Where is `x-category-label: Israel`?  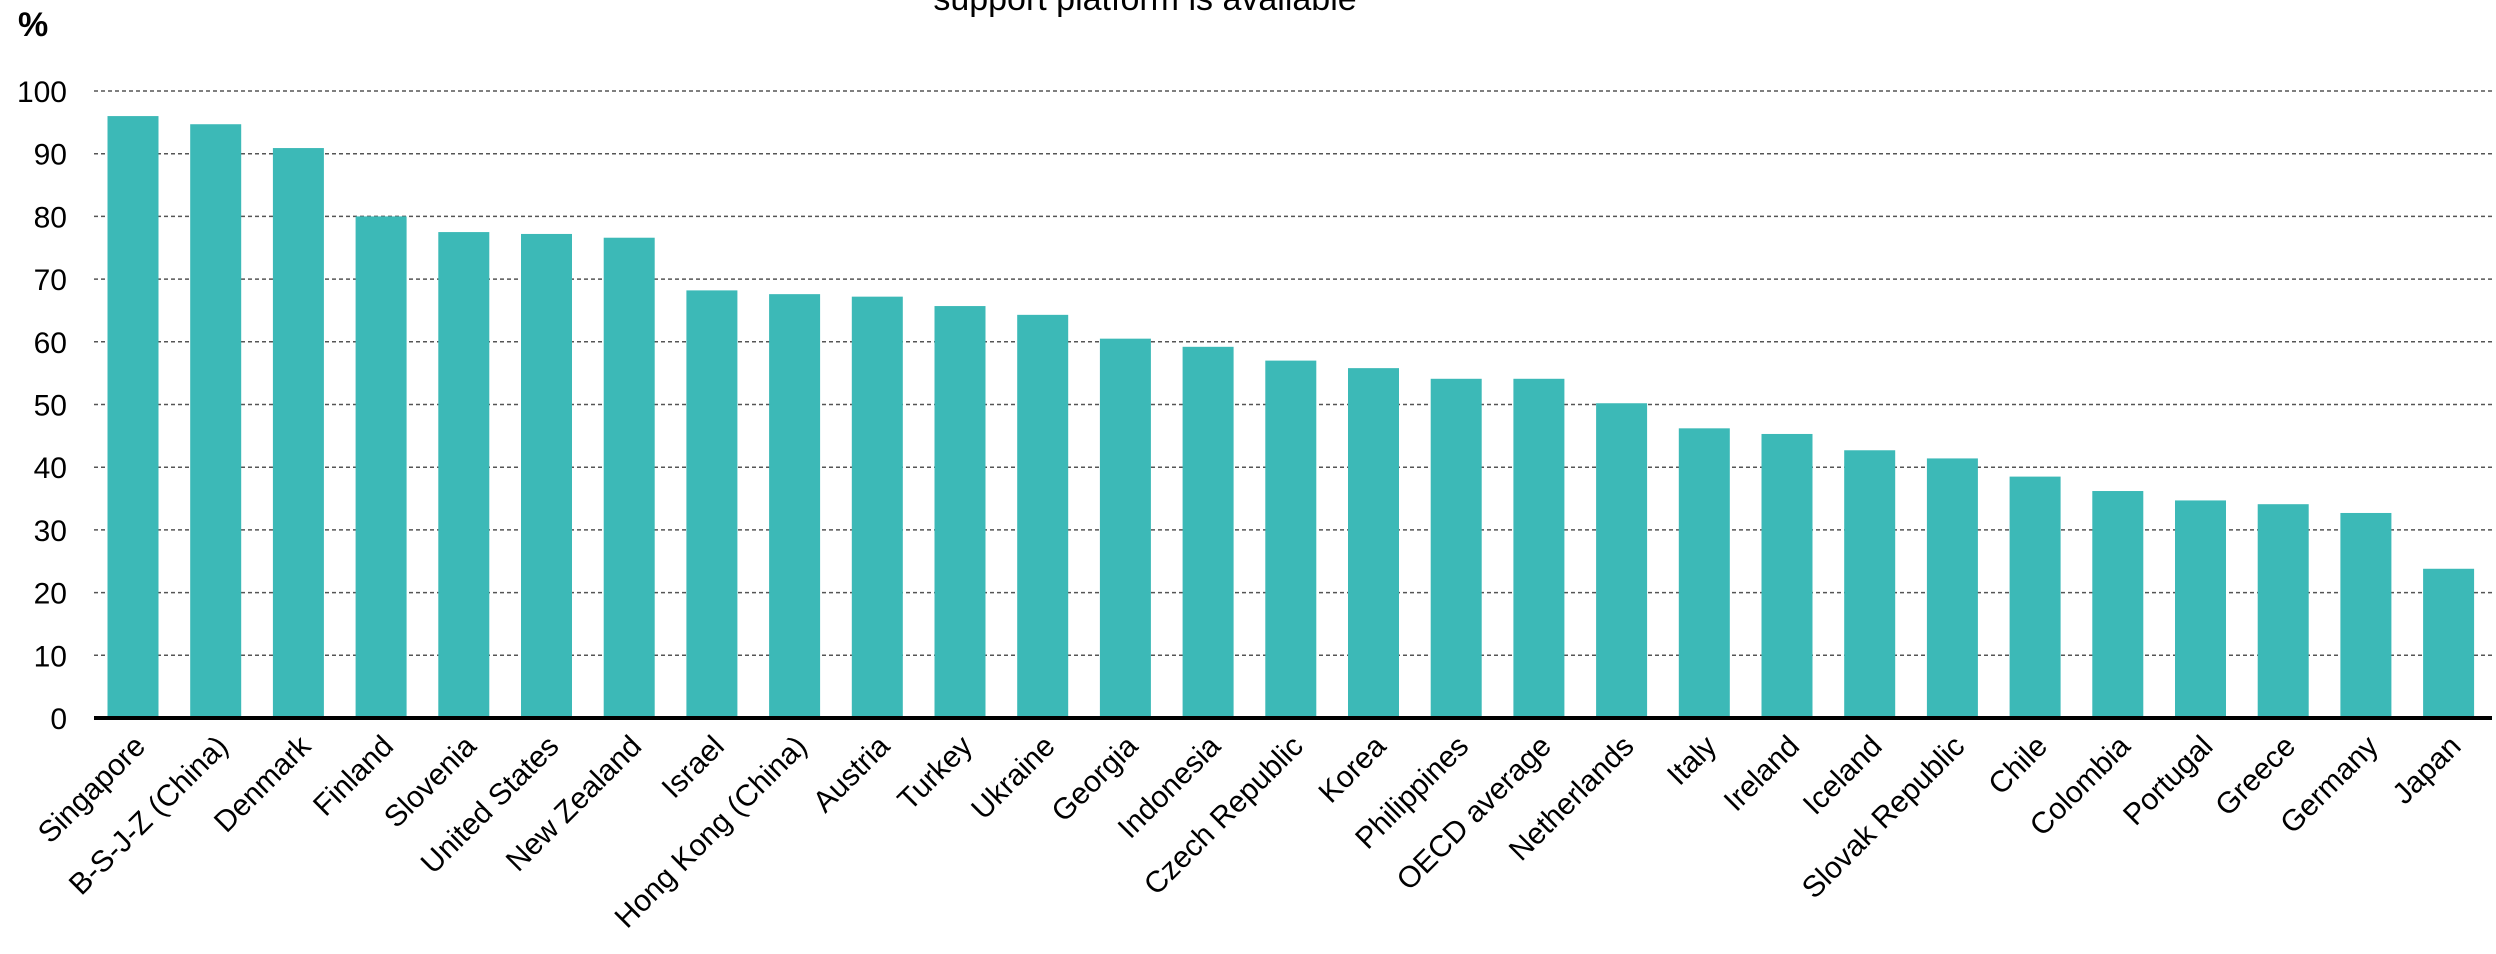 x-category-label: Israel is located at coordinates (693, 767).